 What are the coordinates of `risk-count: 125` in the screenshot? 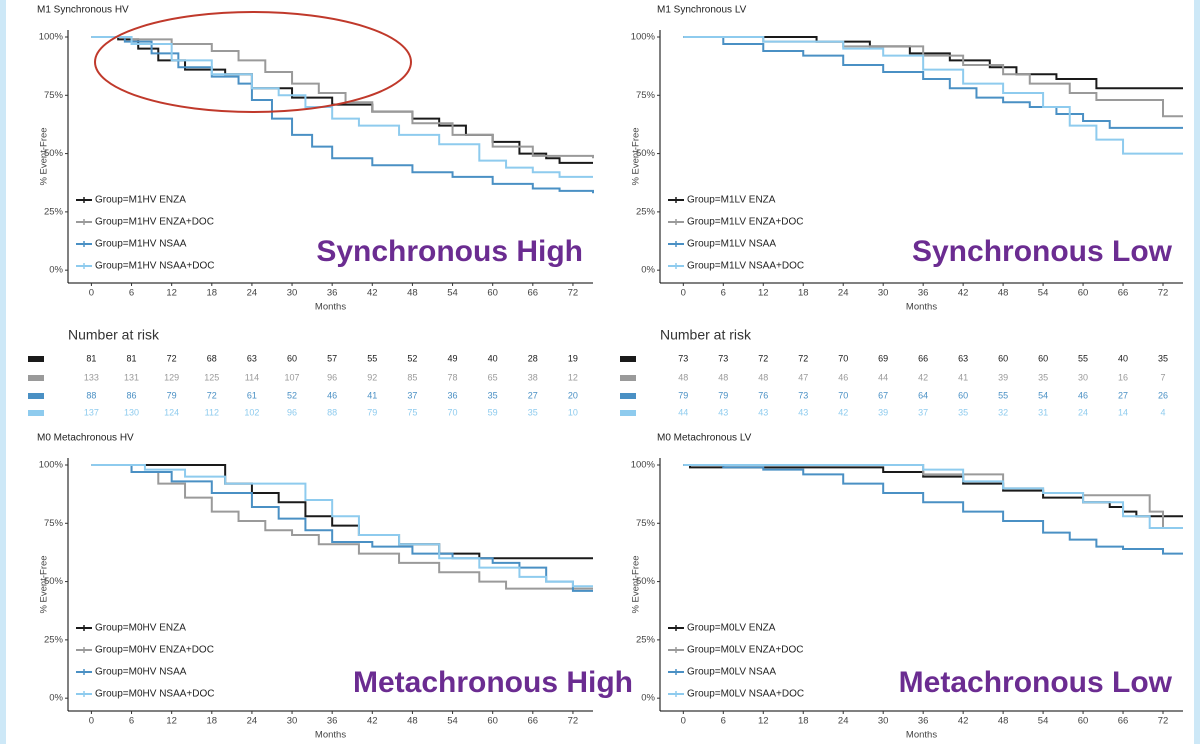 It's located at (211, 377).